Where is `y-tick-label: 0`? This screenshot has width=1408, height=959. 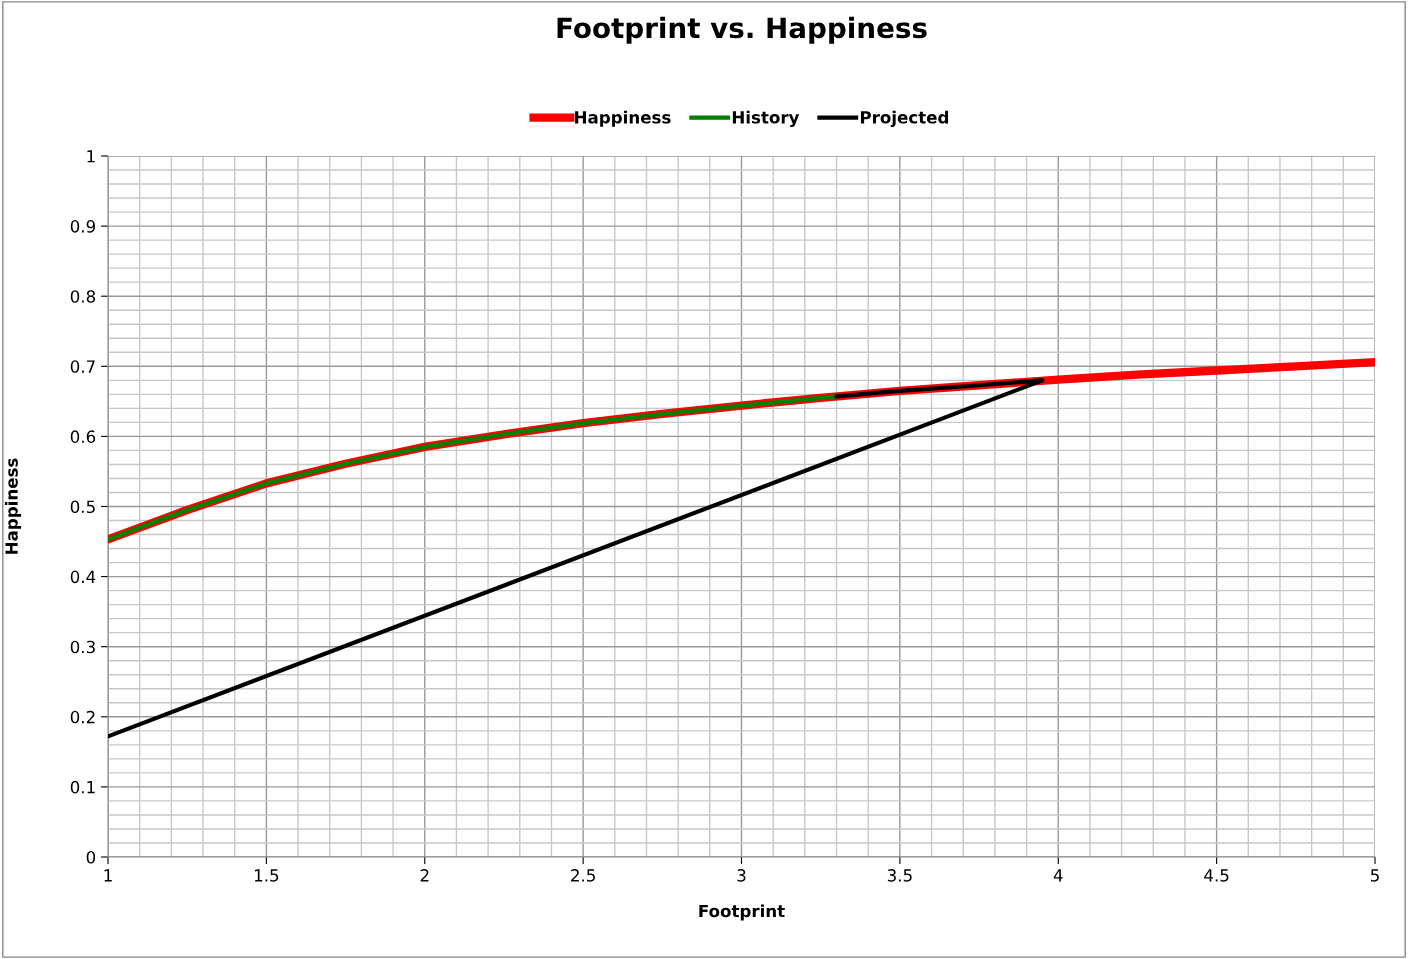
y-tick-label: 0 is located at coordinates (91, 857).